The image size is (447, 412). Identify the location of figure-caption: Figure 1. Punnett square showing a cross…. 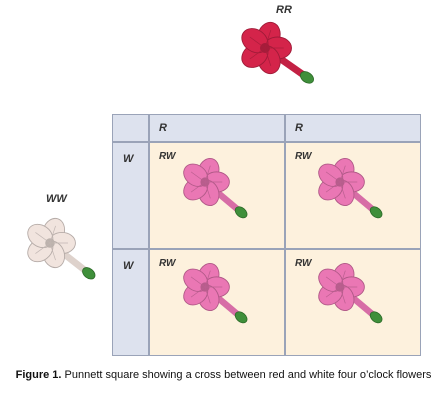
(223, 375).